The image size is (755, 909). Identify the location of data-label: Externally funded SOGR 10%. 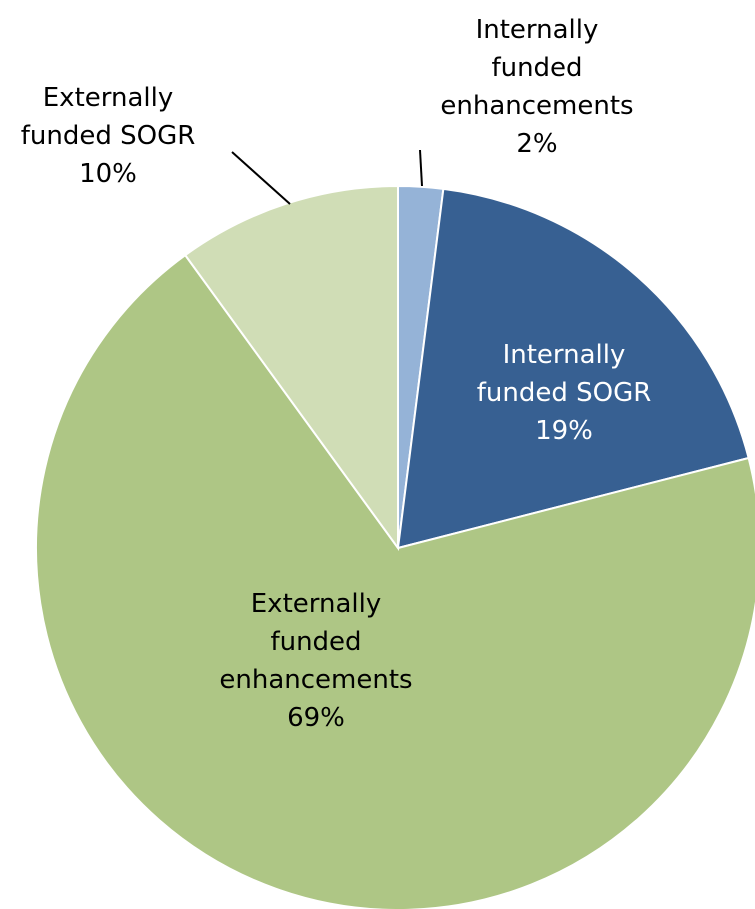
(108, 136).